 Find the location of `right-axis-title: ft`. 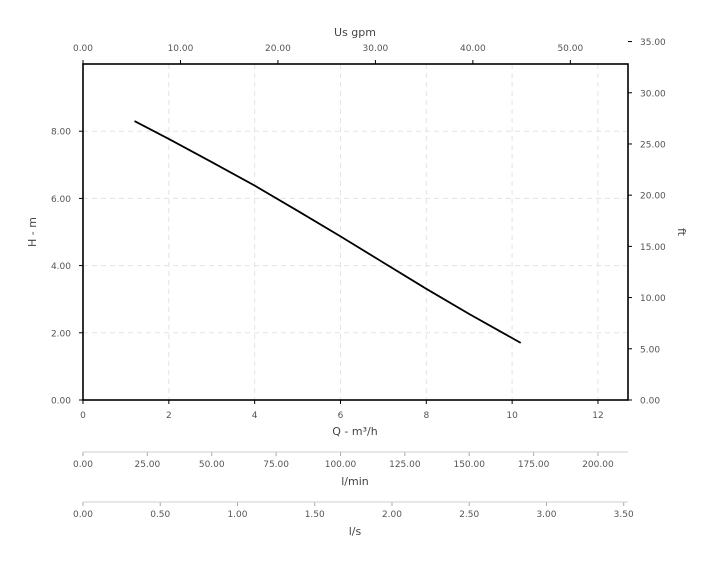

right-axis-title: ft is located at coordinates (681, 232).